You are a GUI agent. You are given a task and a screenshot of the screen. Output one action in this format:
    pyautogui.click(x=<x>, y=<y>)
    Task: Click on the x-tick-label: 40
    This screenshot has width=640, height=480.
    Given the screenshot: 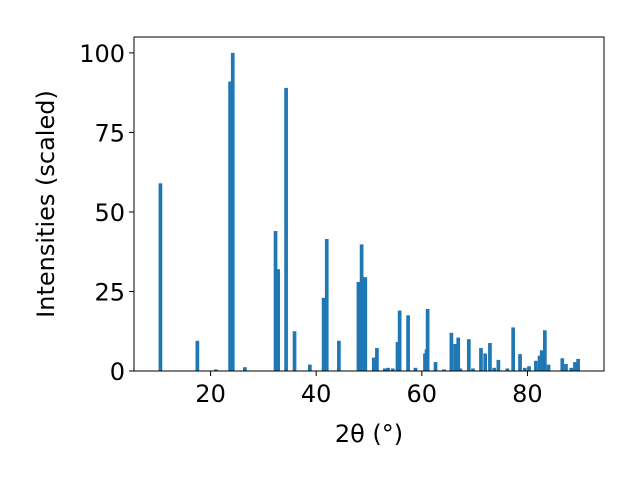 What is the action you would take?
    pyautogui.click(x=316, y=394)
    